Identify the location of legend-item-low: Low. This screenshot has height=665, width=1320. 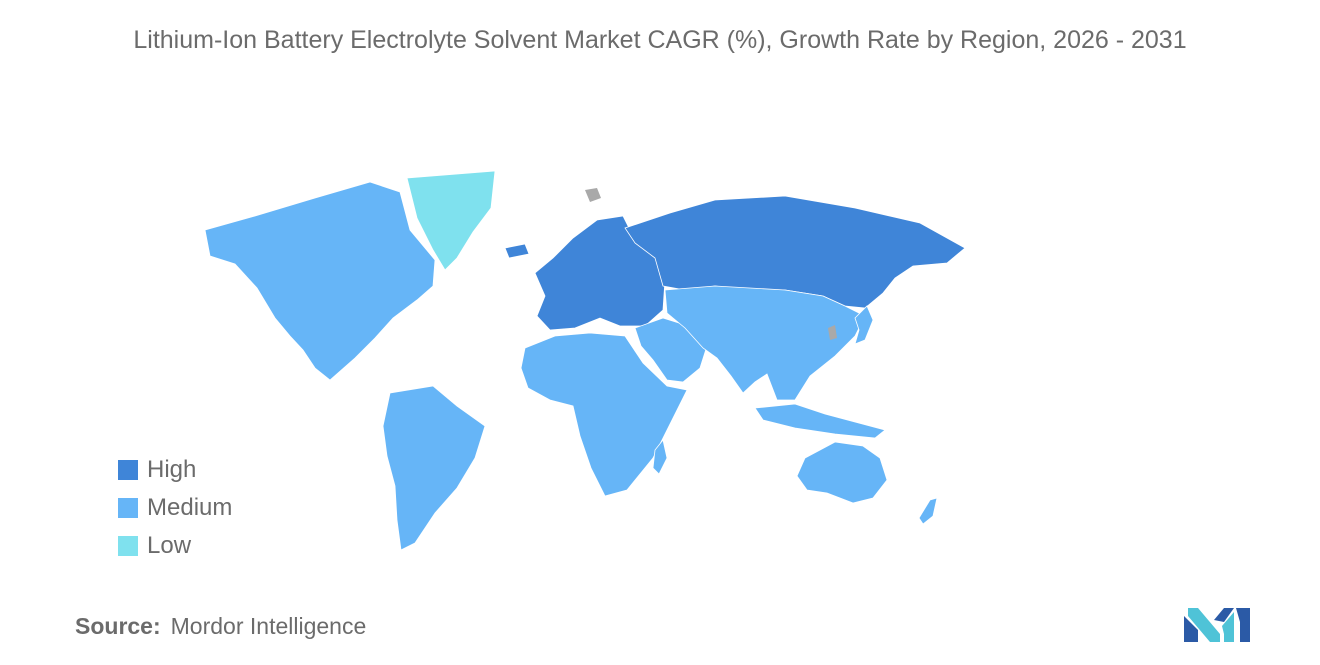
(175, 546).